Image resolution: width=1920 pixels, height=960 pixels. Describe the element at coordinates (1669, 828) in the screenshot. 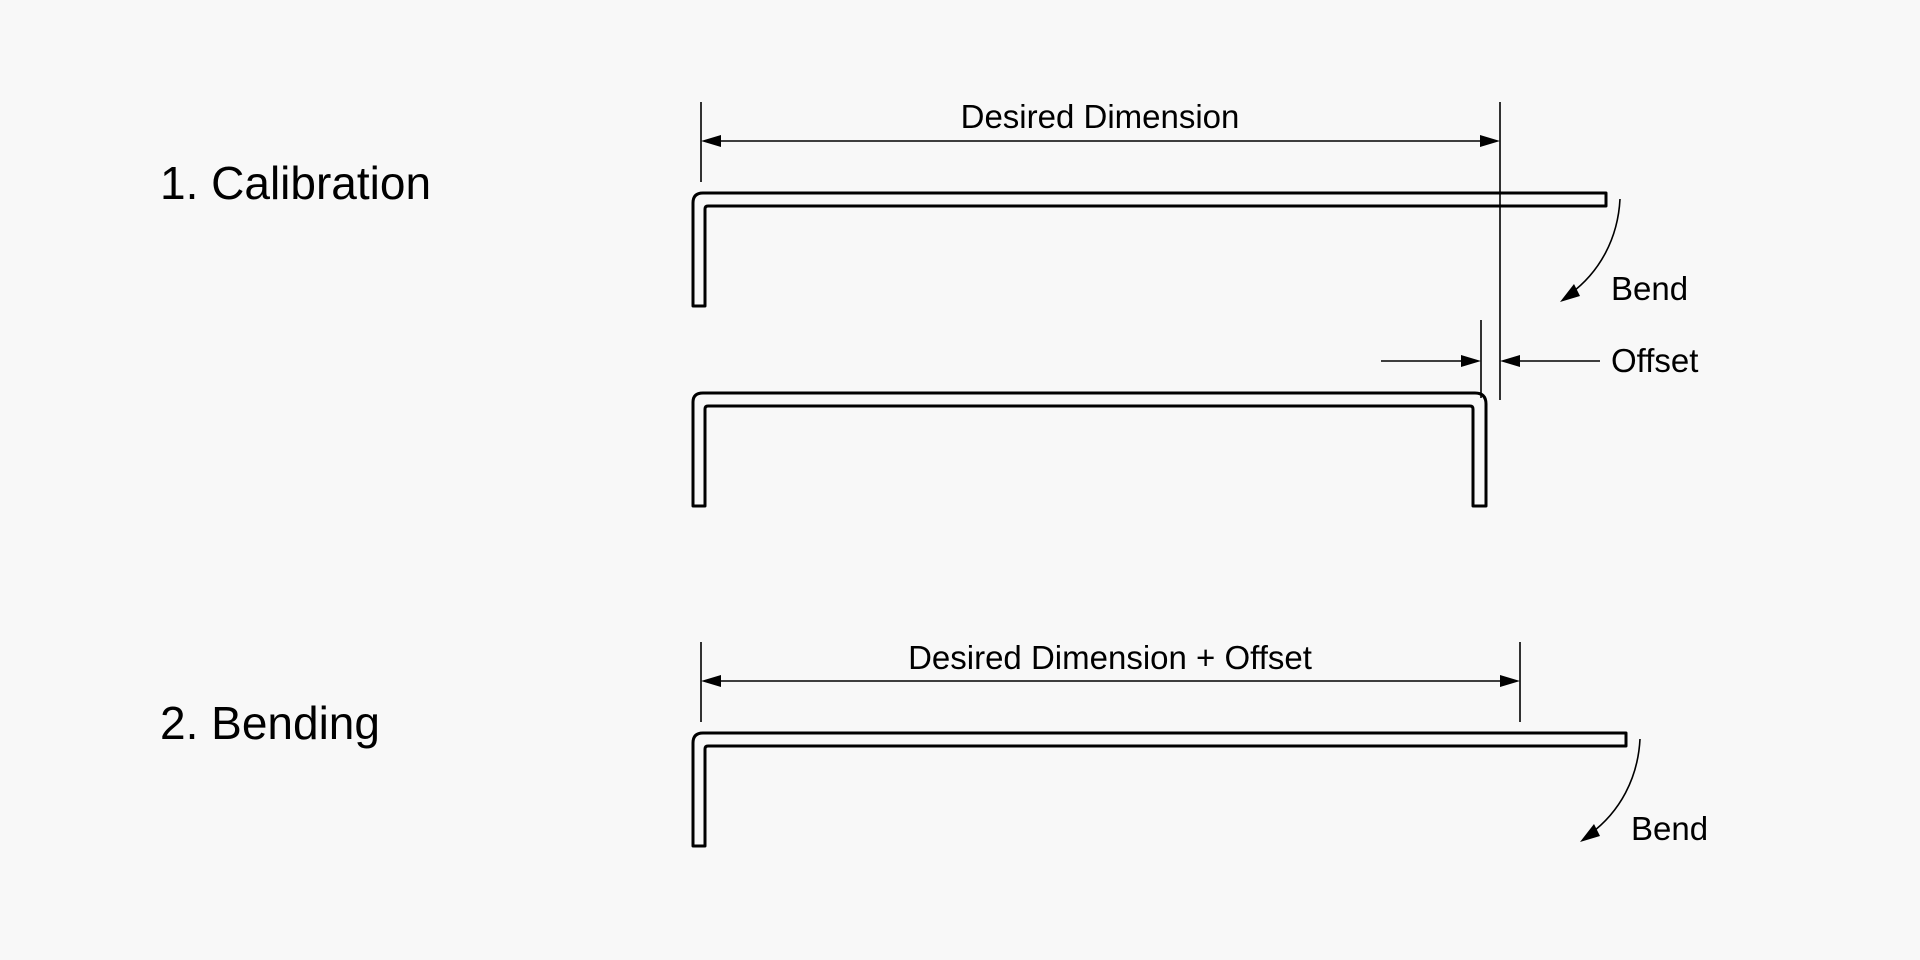

I see `bending-bend-label: Bend` at that location.